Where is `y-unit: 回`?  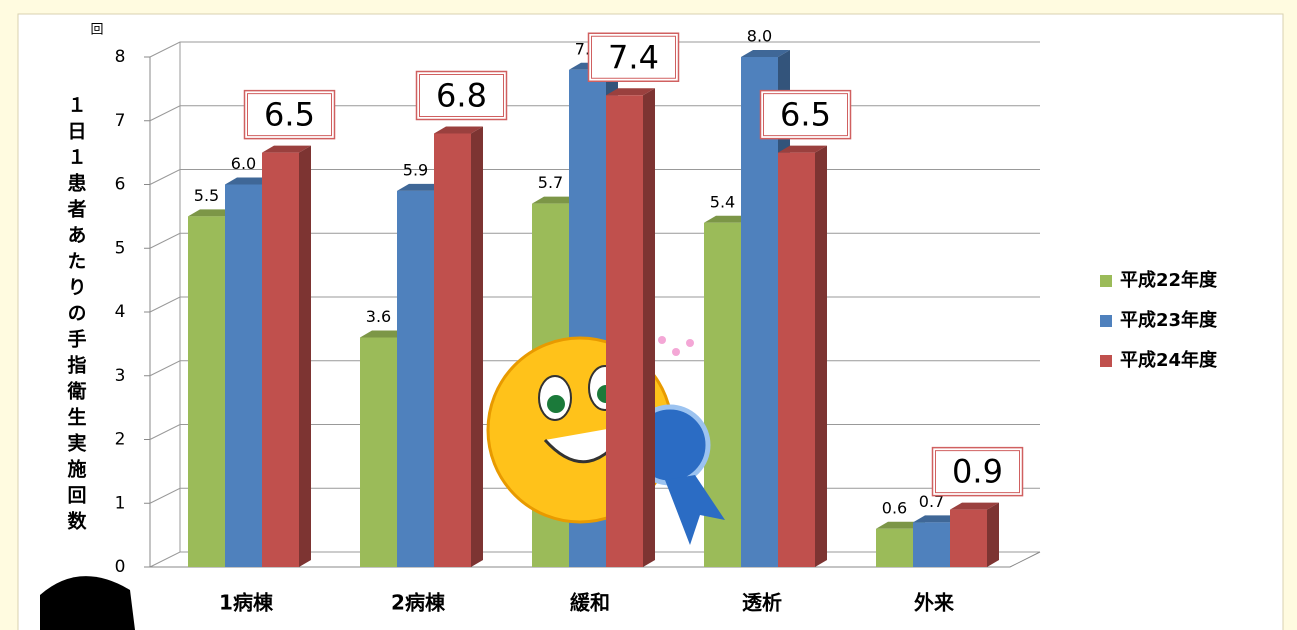 y-unit: 回 is located at coordinates (96, 30).